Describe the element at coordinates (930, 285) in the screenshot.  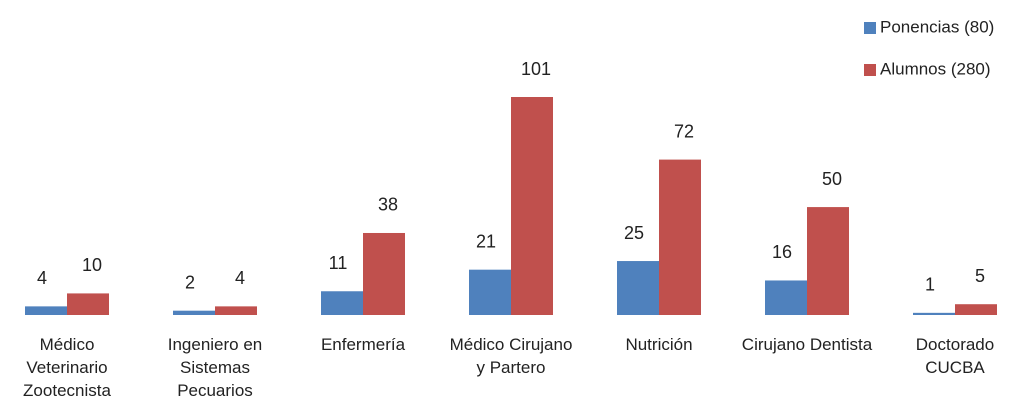
I see `data-label: 1` at that location.